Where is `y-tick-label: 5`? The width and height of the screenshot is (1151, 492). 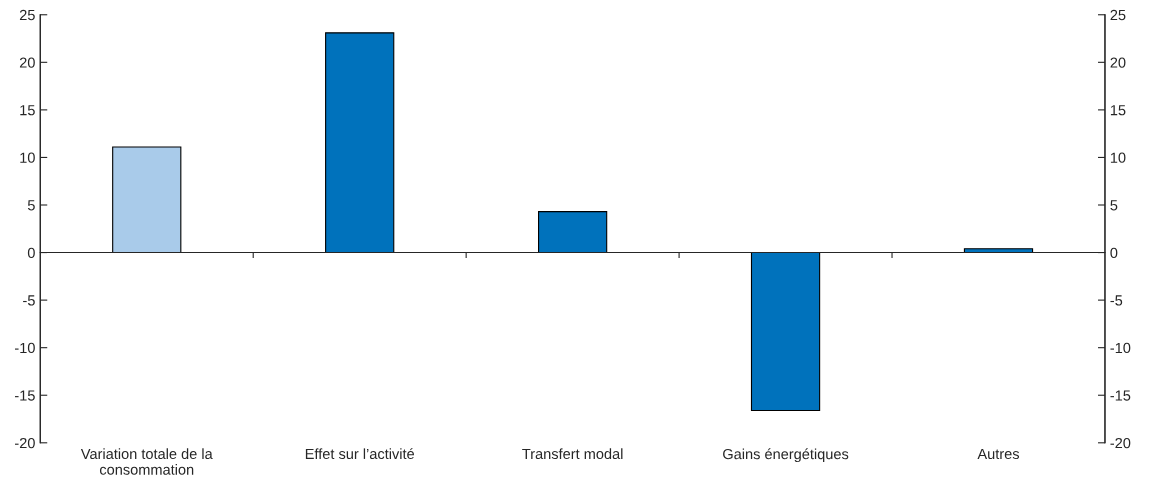
y-tick-label: 5 is located at coordinates (31, 205).